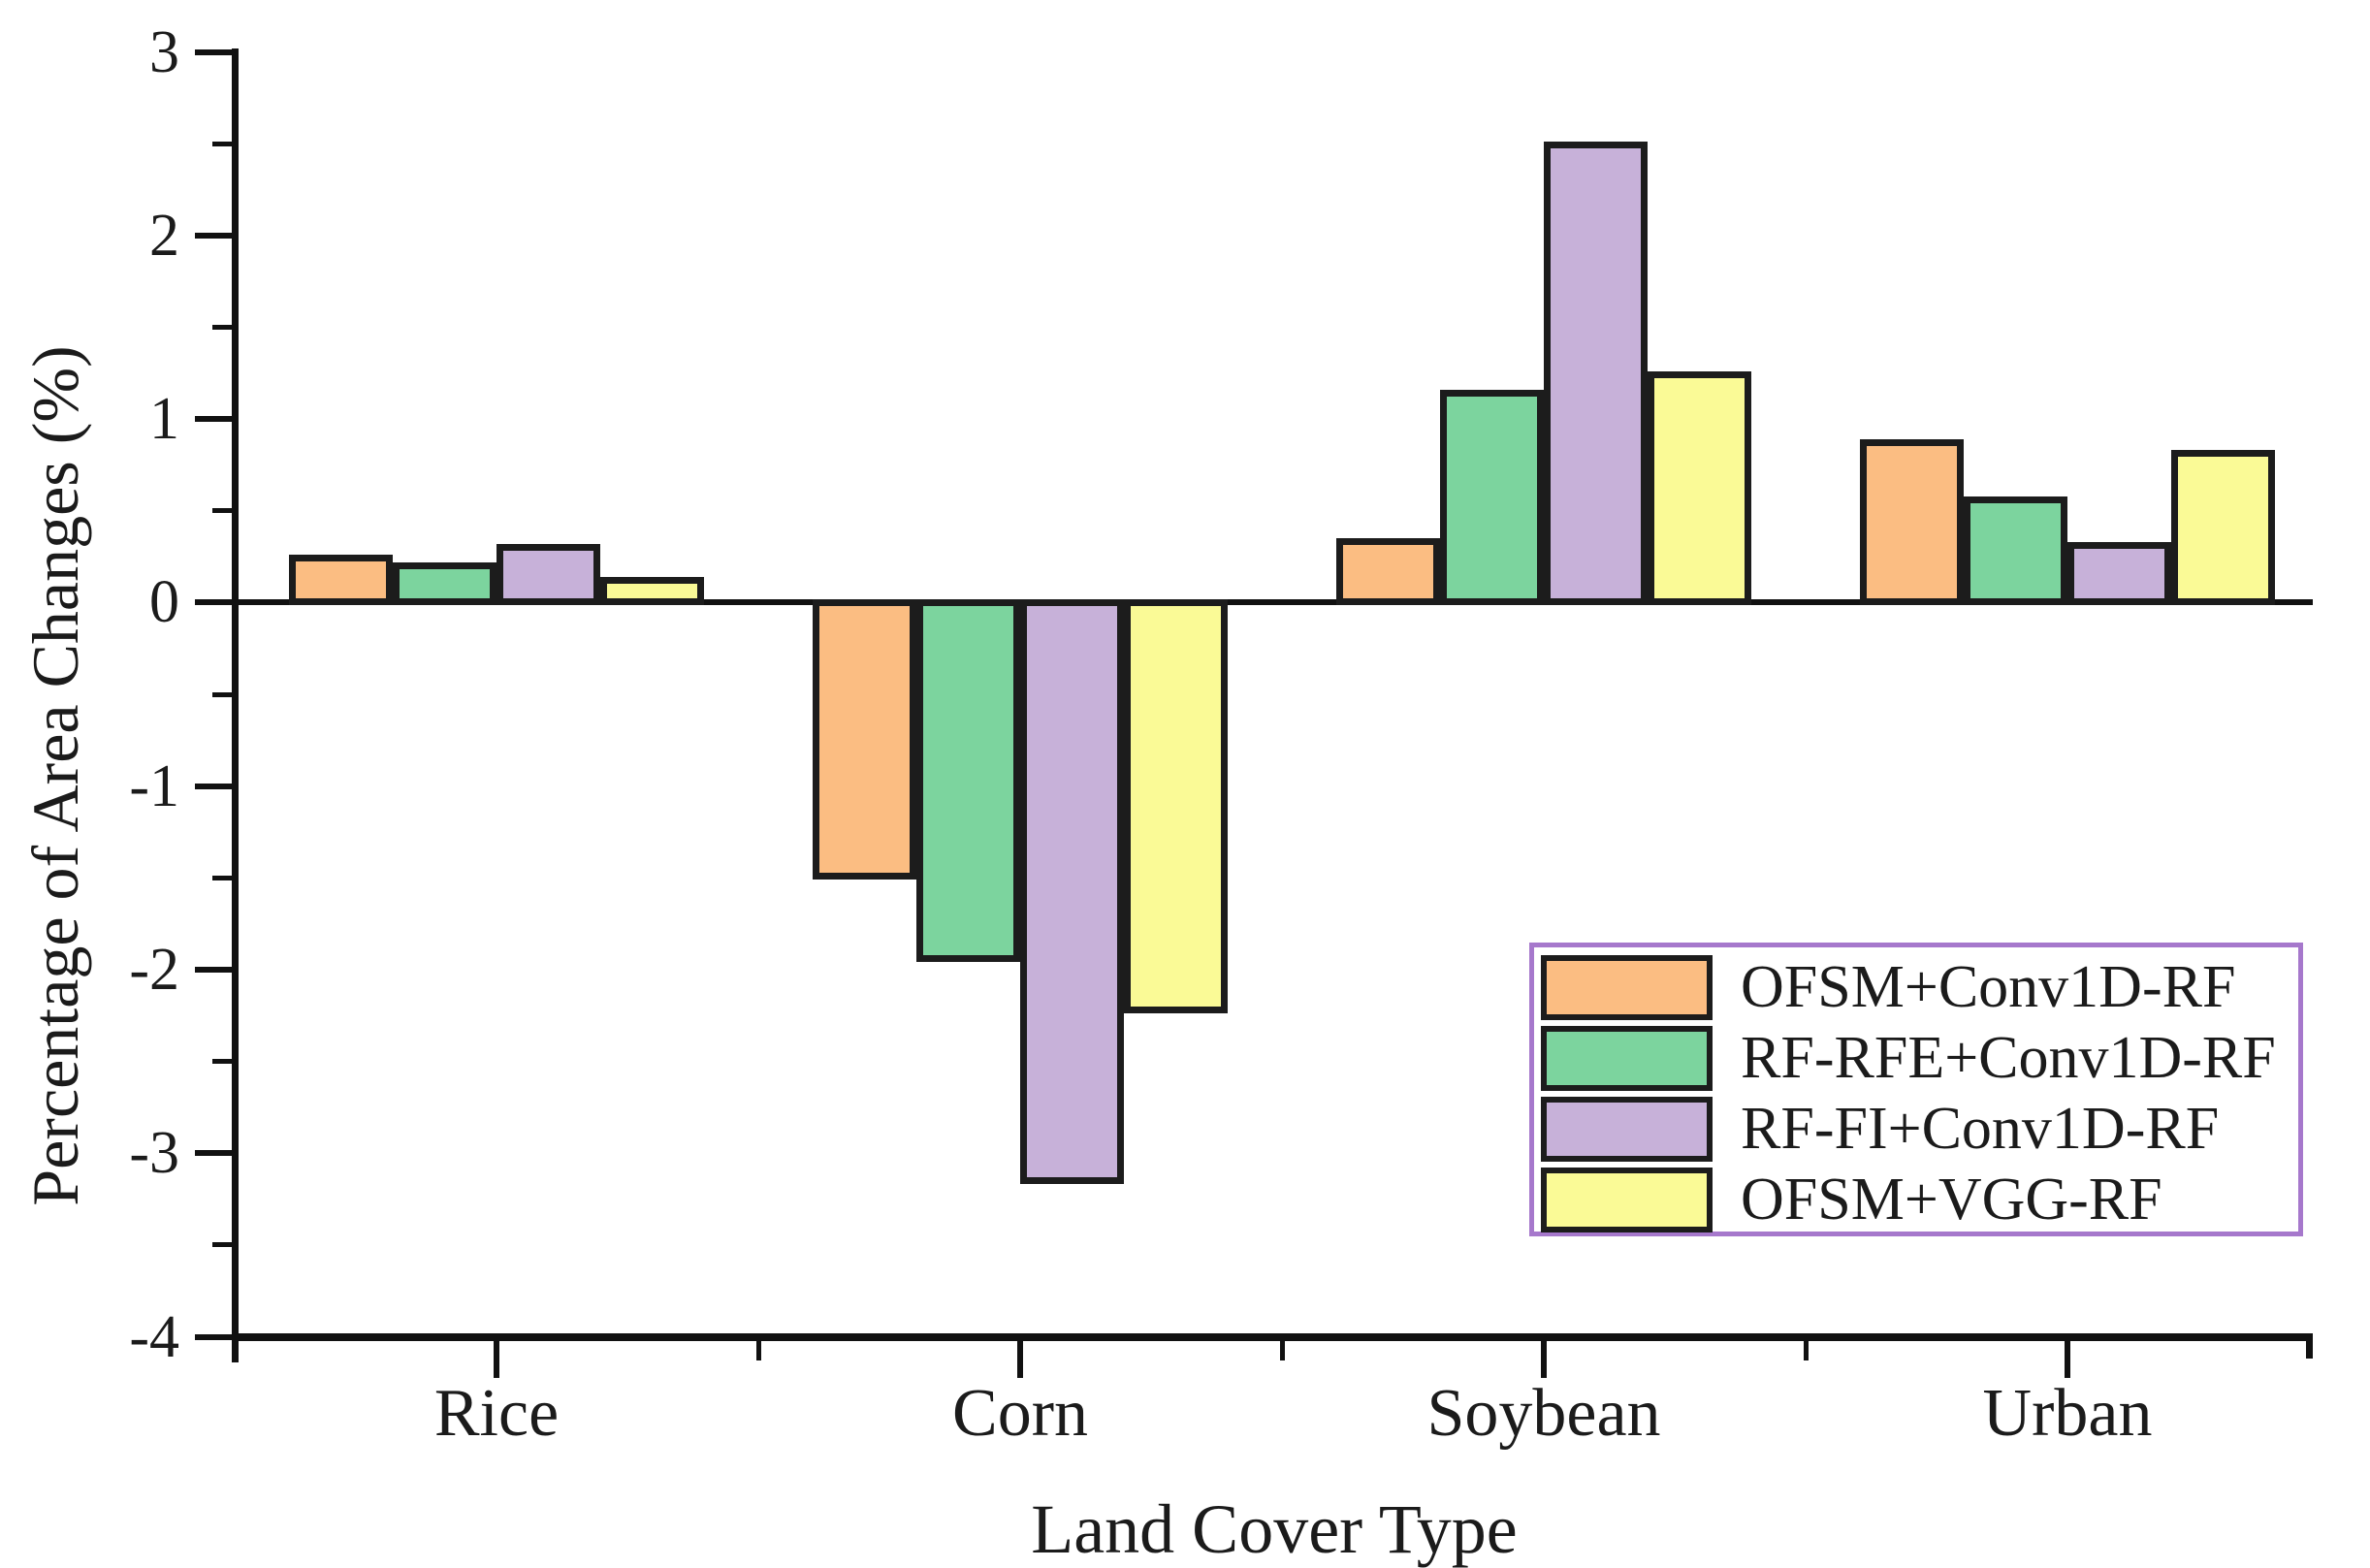 This screenshot has width=2370, height=1568. What do you see at coordinates (496, 1413) in the screenshot?
I see `category-label-rice: Rice` at bounding box center [496, 1413].